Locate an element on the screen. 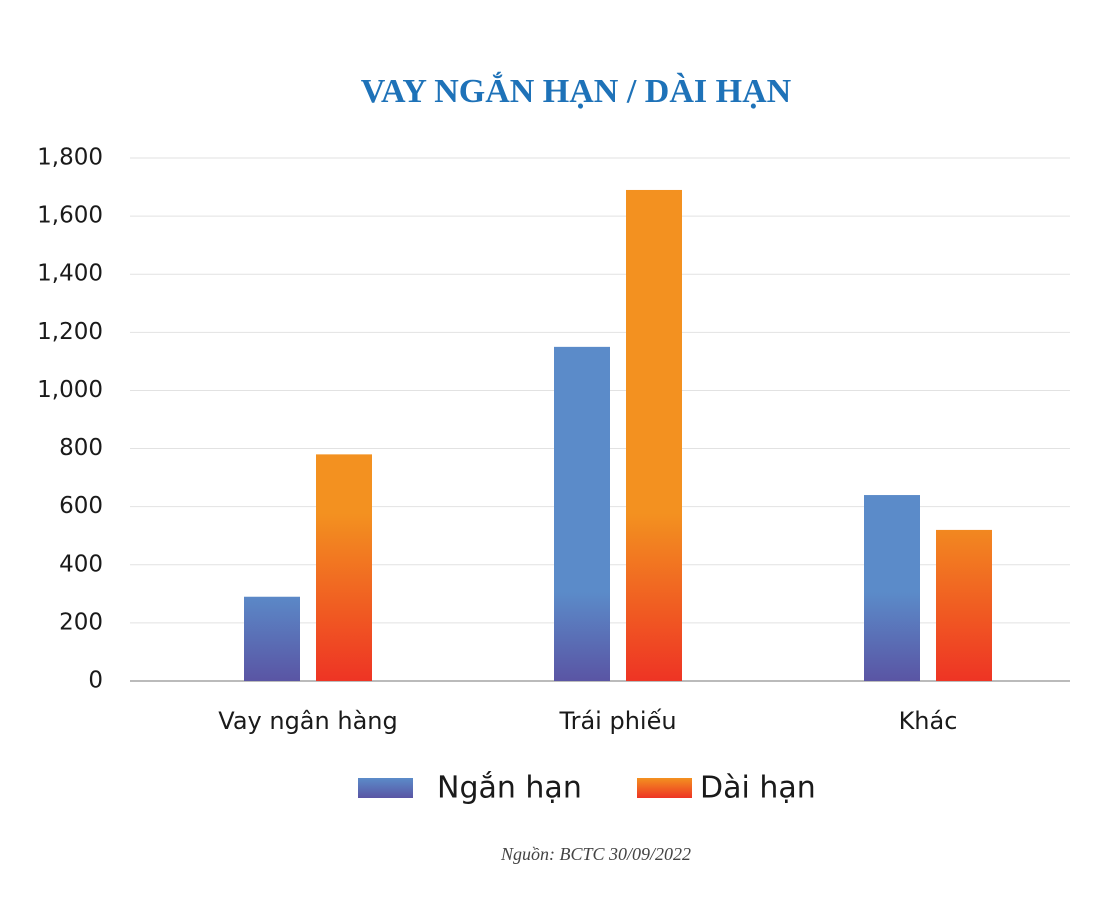  y-tick-label: 1,400 is located at coordinates (70, 274).